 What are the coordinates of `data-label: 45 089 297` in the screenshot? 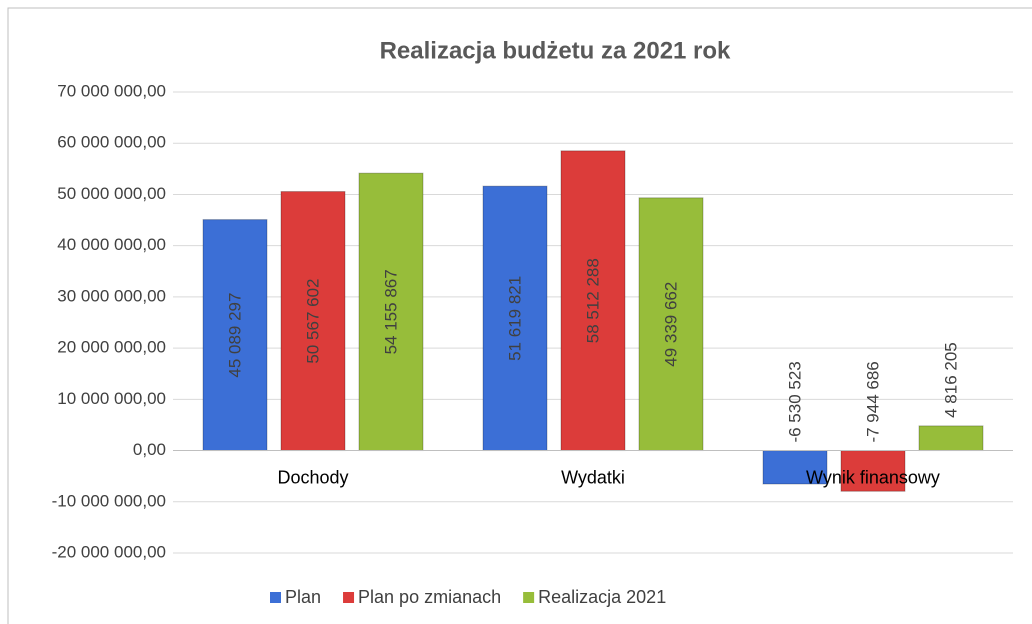 It's located at (234, 335).